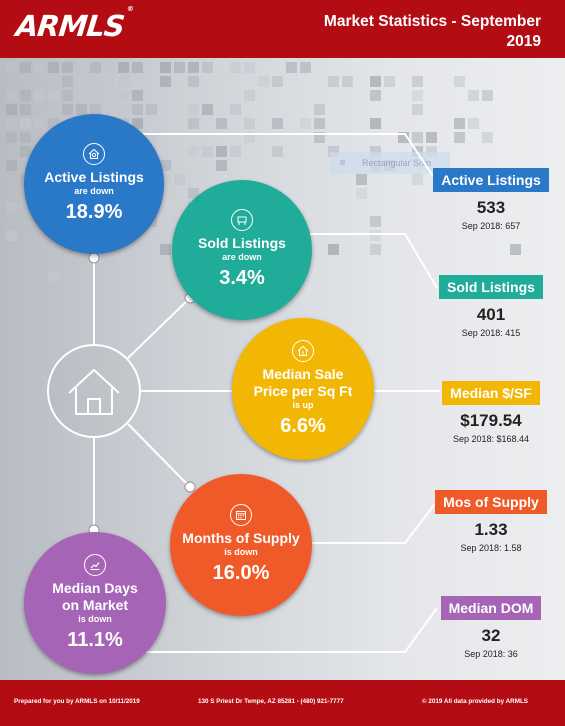  What do you see at coordinates (523, 41) in the screenshot?
I see `title-line-2: 2019` at bounding box center [523, 41].